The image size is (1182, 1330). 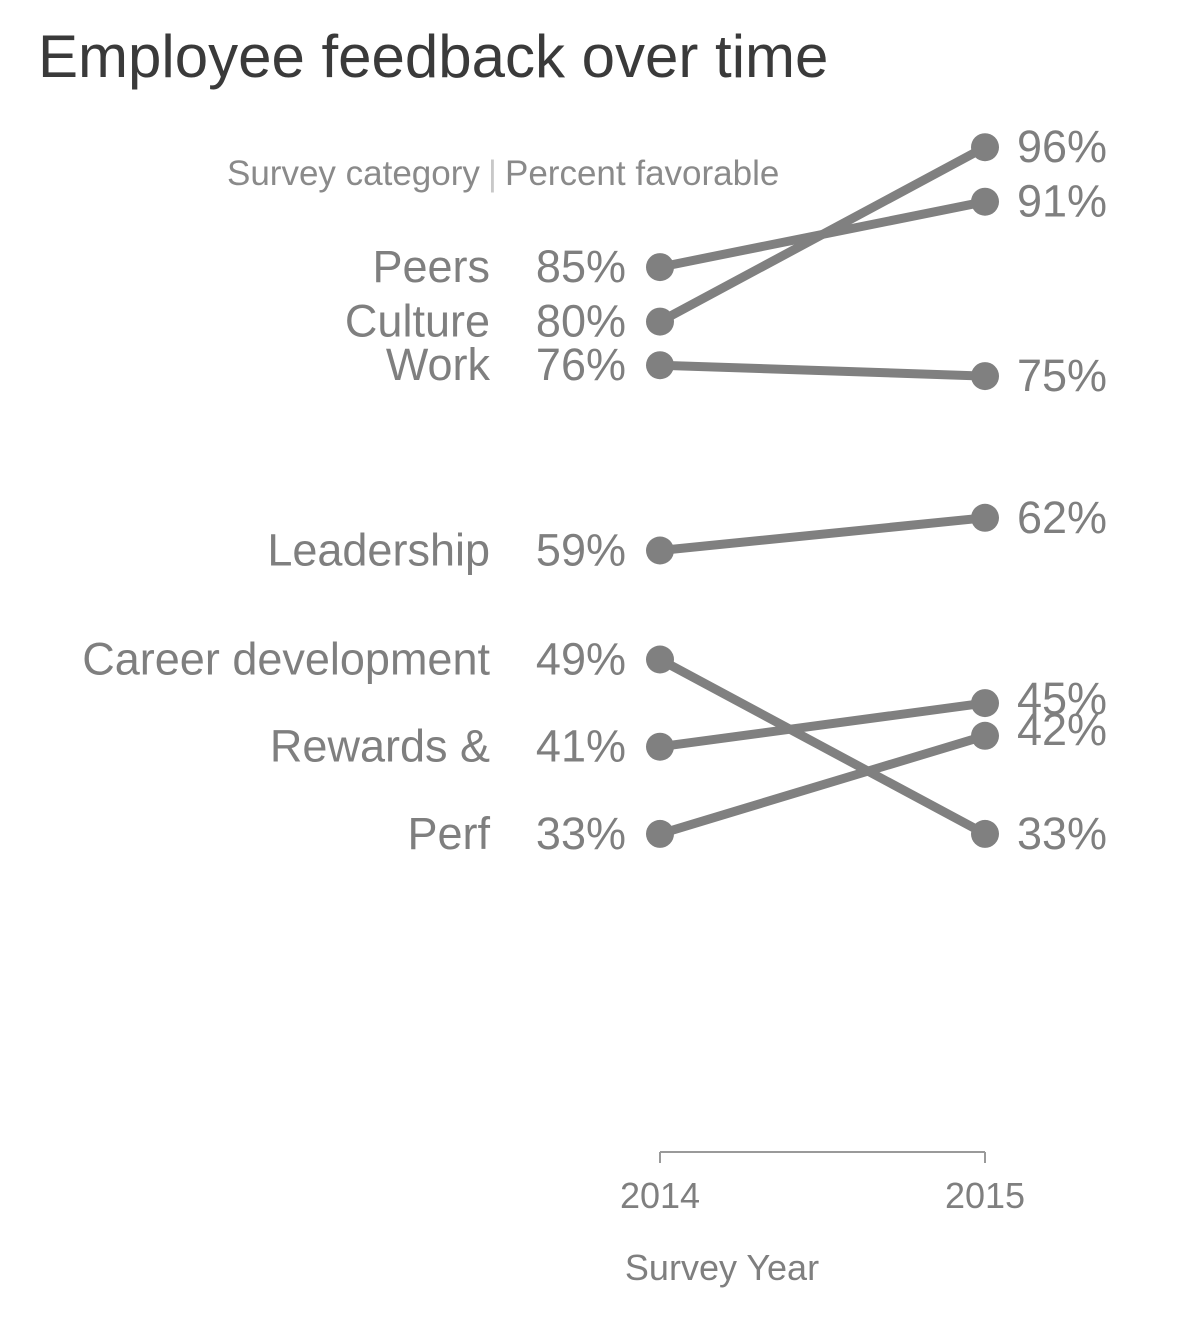 I want to click on series-line-rewards, so click(x=822, y=725).